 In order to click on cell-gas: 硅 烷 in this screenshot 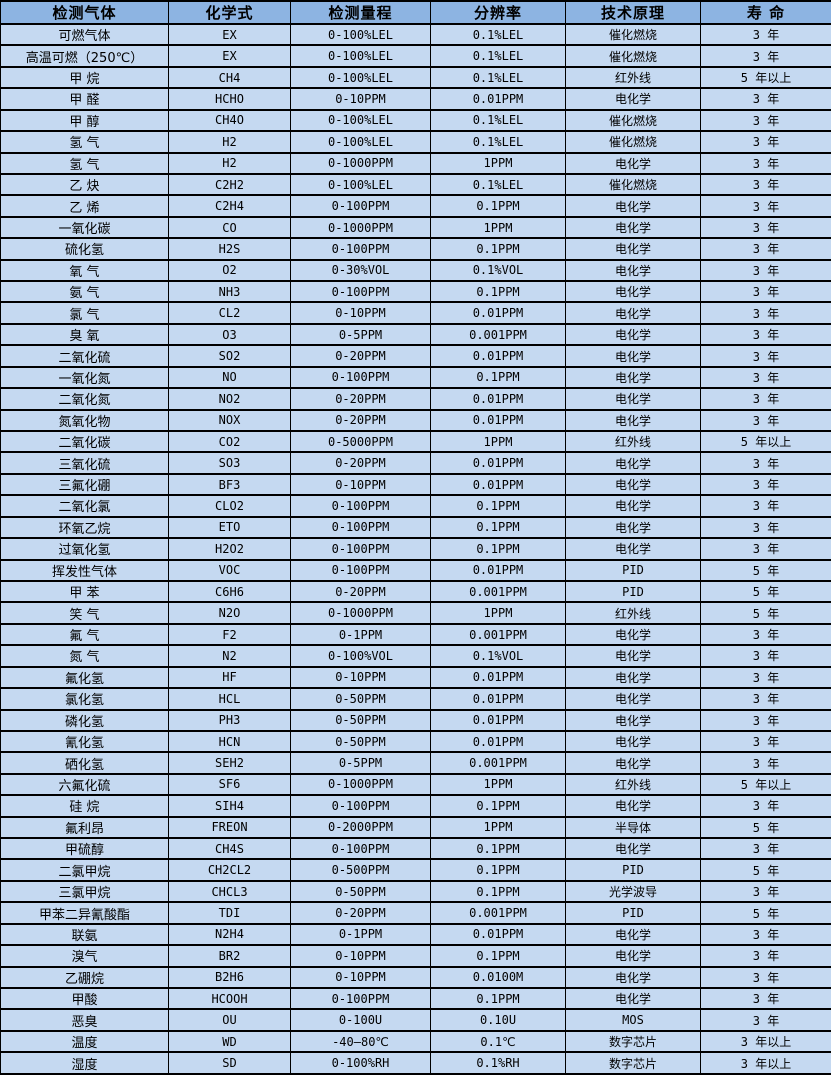, I will do `click(84, 806)`.